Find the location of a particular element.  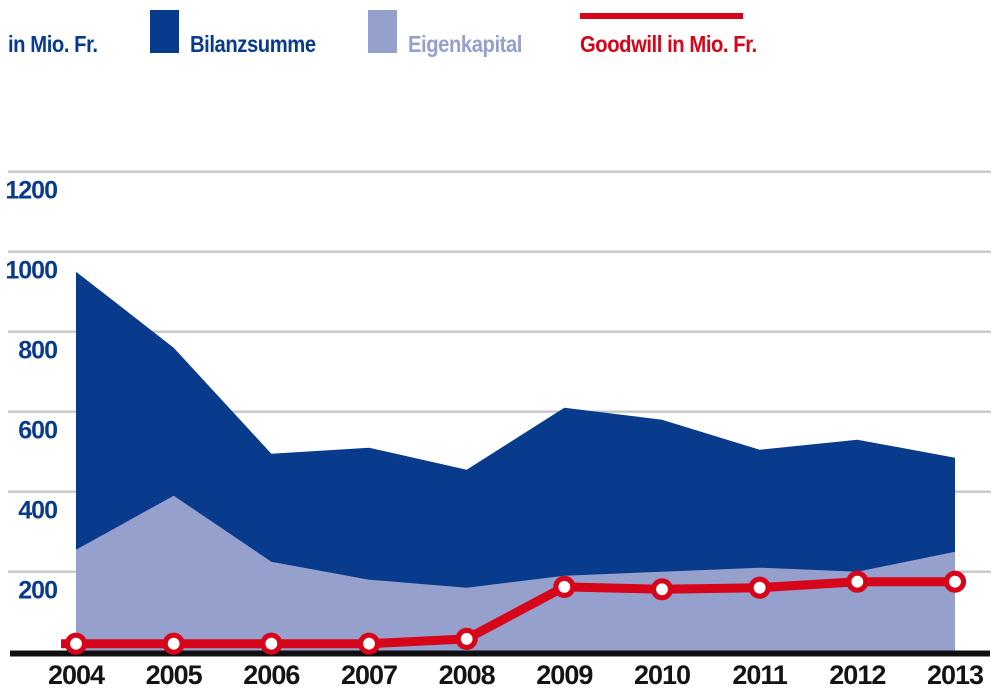

y-tick-label: 400 is located at coordinates (37, 511).